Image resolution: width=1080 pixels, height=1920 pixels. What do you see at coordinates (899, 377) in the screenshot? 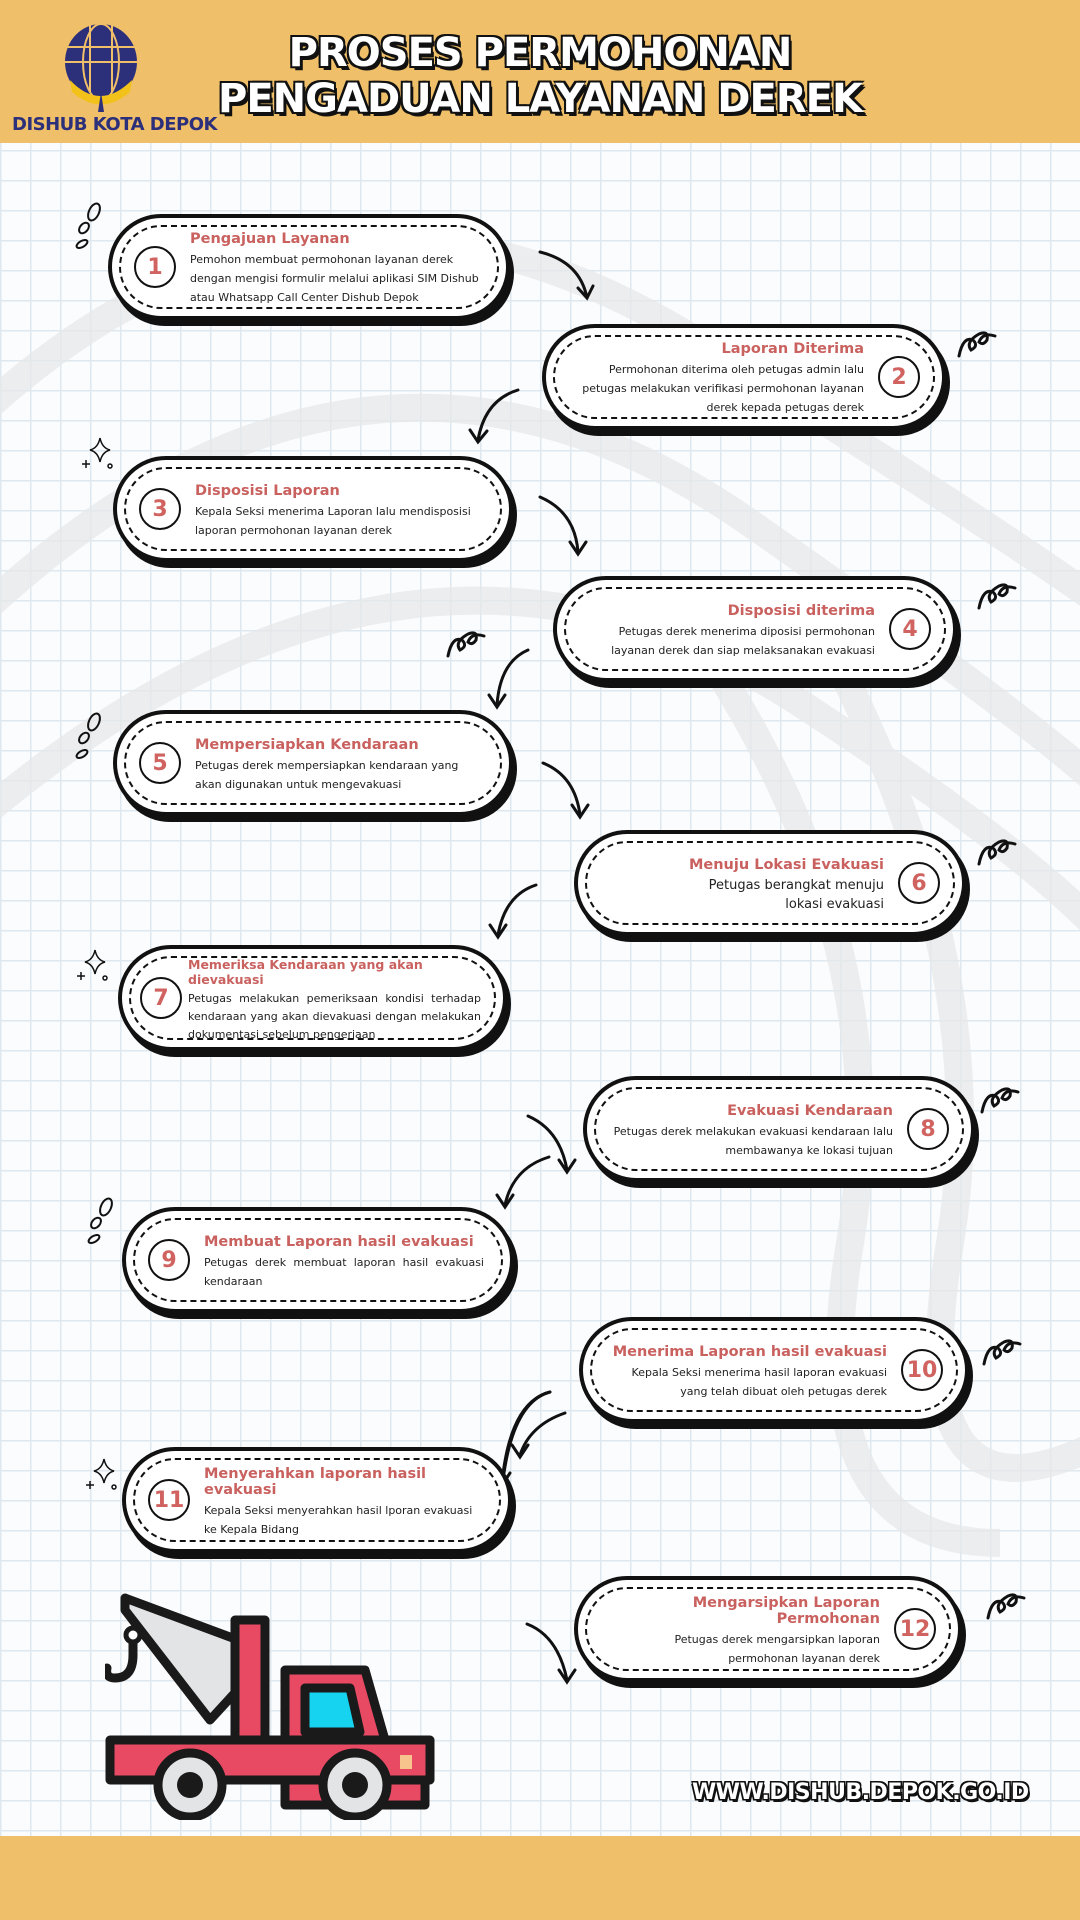
I see `step-number: 2` at bounding box center [899, 377].